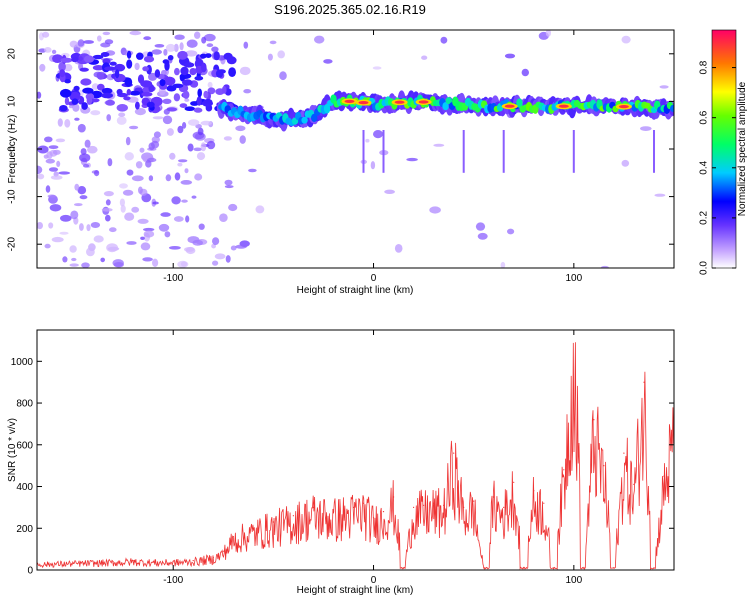  I want to click on ridge-streak, so click(383, 151).